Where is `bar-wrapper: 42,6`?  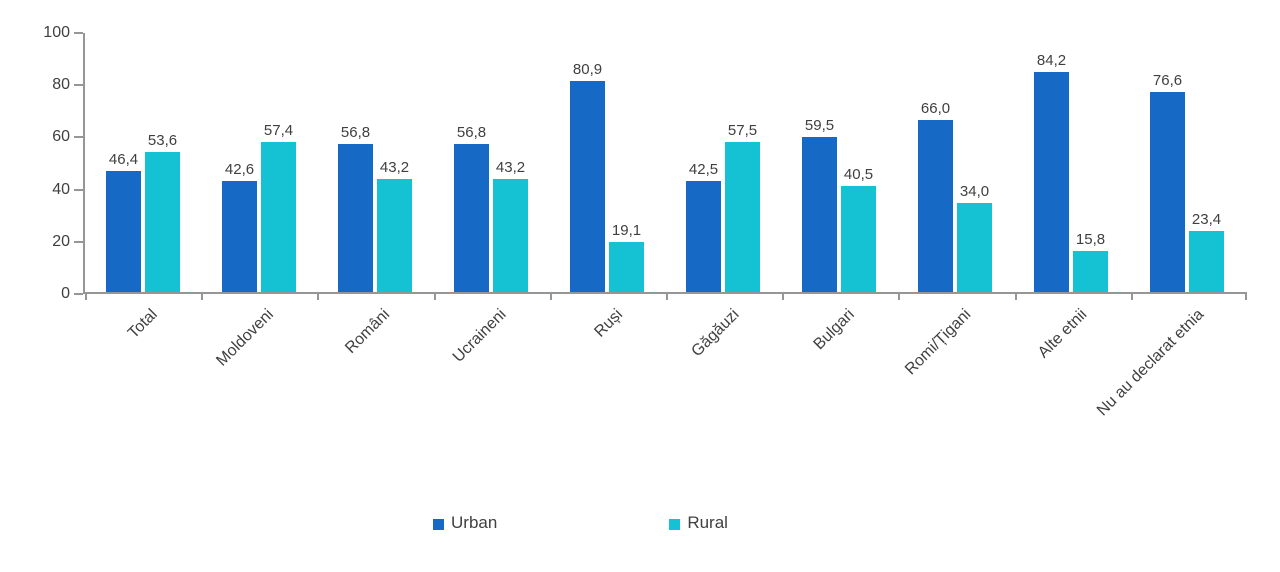
bar-wrapper: 42,6 is located at coordinates (239, 226).